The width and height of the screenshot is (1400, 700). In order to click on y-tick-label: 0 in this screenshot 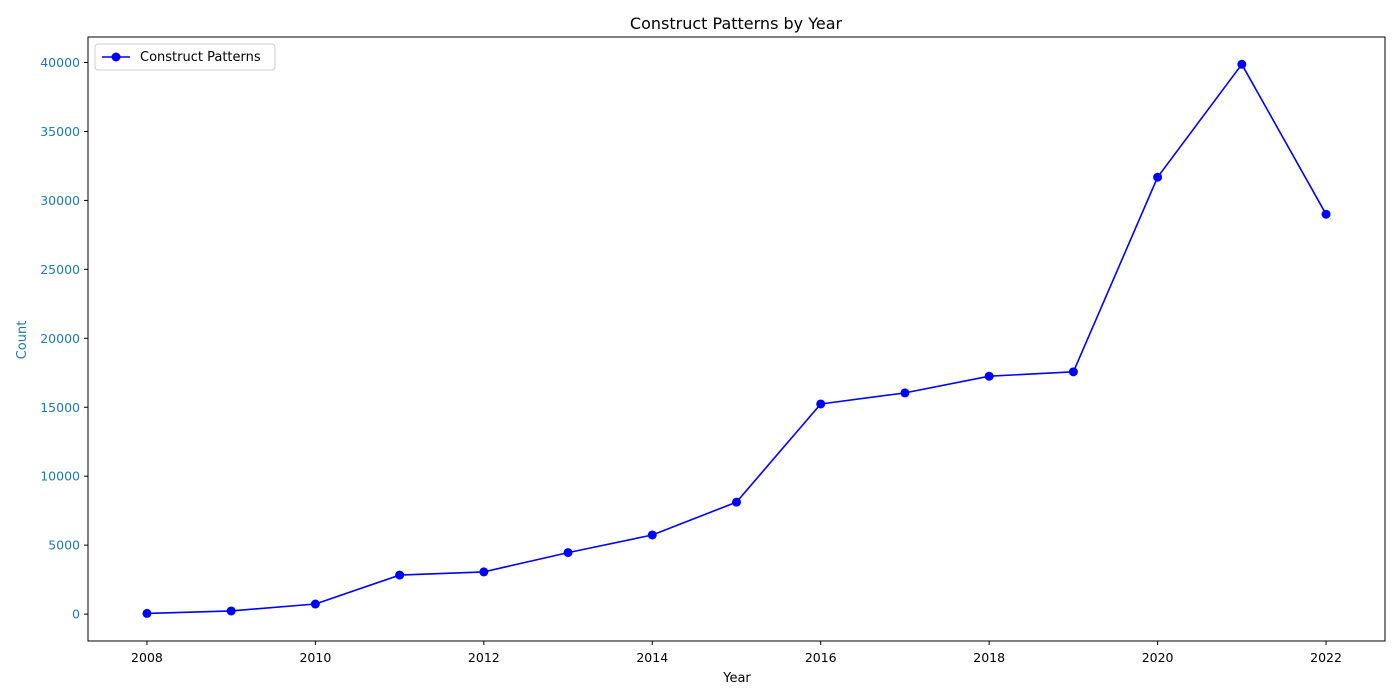, I will do `click(76, 614)`.